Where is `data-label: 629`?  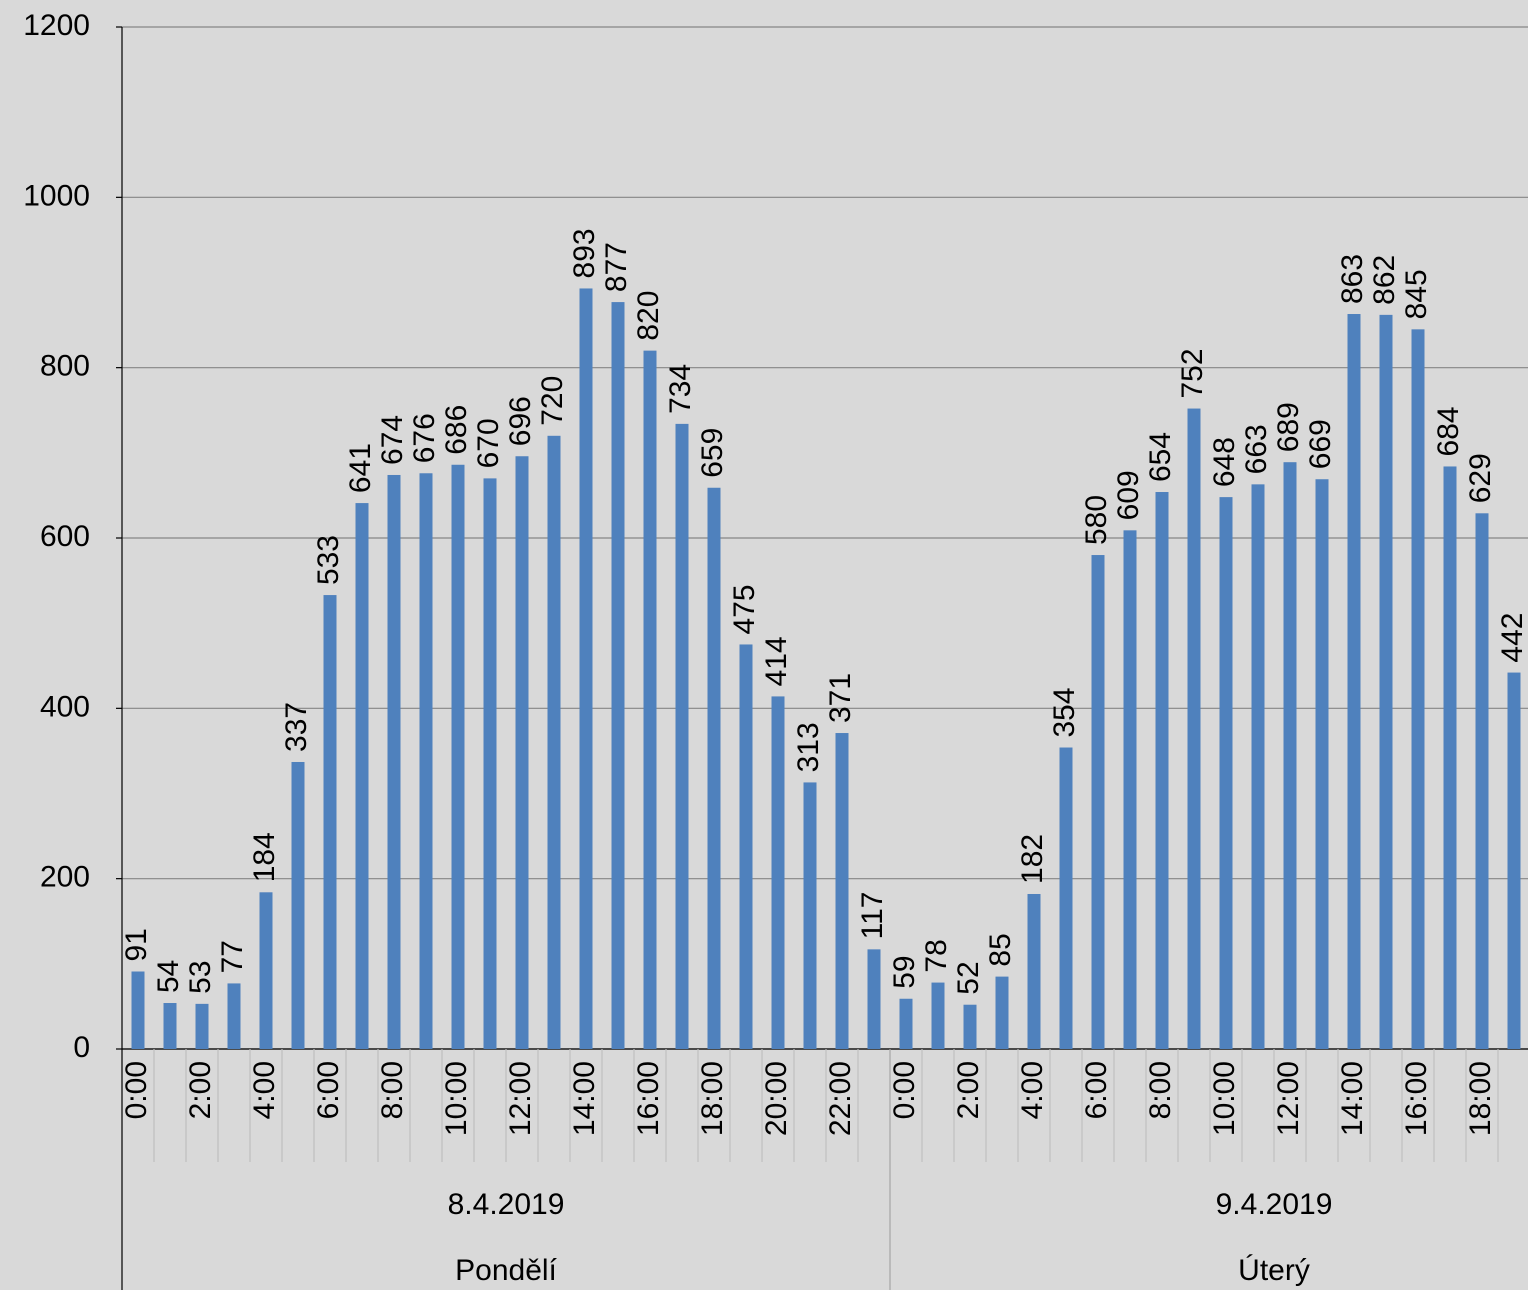 data-label: 629 is located at coordinates (1480, 478).